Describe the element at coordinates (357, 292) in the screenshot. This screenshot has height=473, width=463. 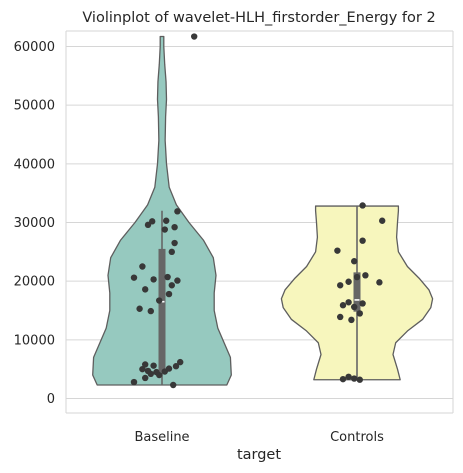
I see `iqr-box-controls` at that location.